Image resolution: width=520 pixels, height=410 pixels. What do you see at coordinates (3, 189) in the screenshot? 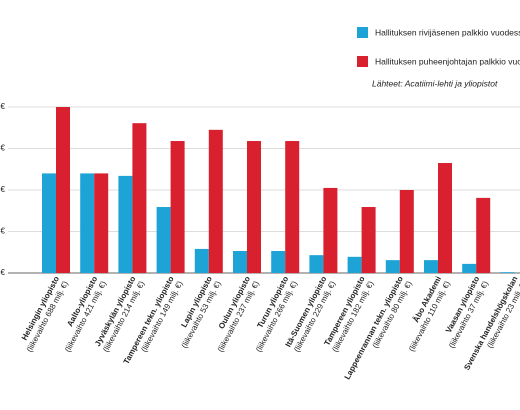
I see `y-tick-label: 20 000 €` at bounding box center [3, 189].